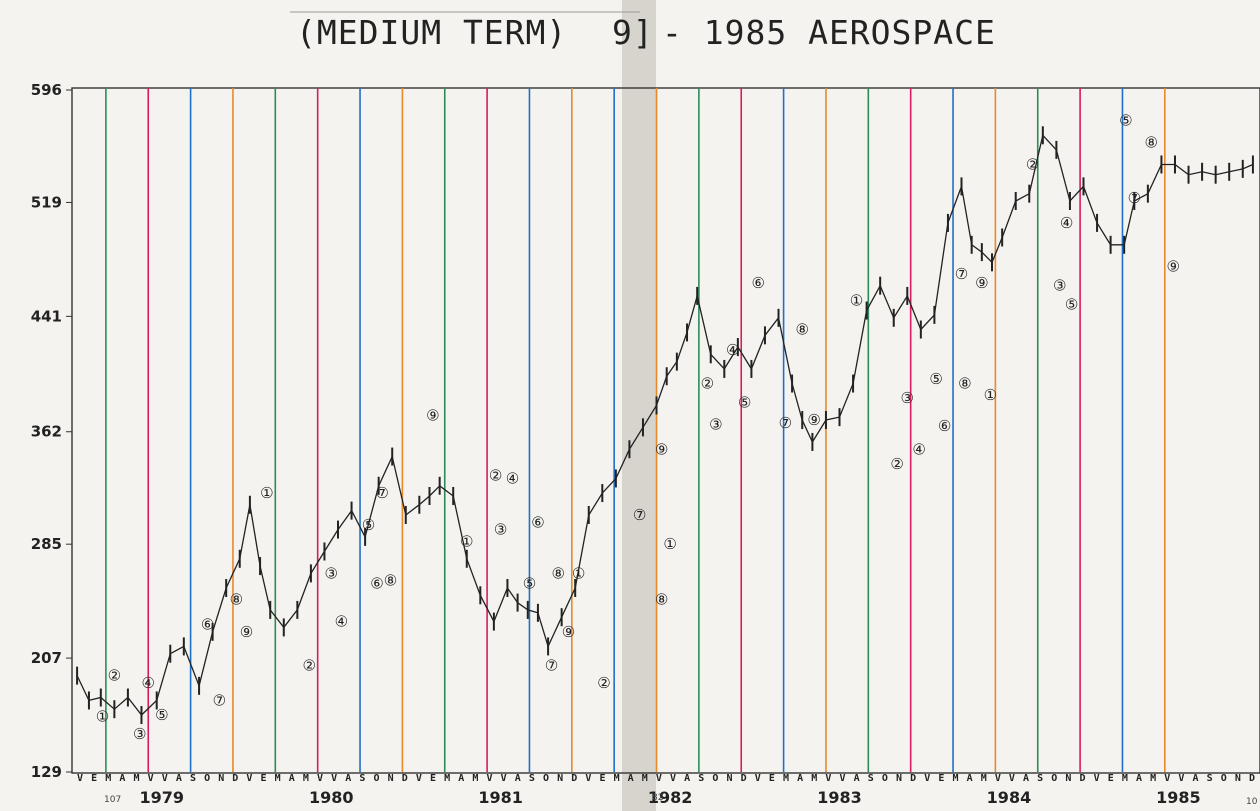  I want to click on annotation-label: ③, so click(330, 573).